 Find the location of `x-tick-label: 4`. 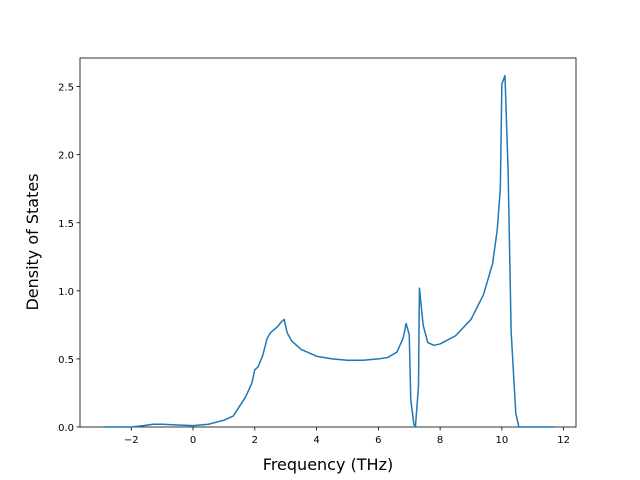

x-tick-label: 4 is located at coordinates (316, 440).